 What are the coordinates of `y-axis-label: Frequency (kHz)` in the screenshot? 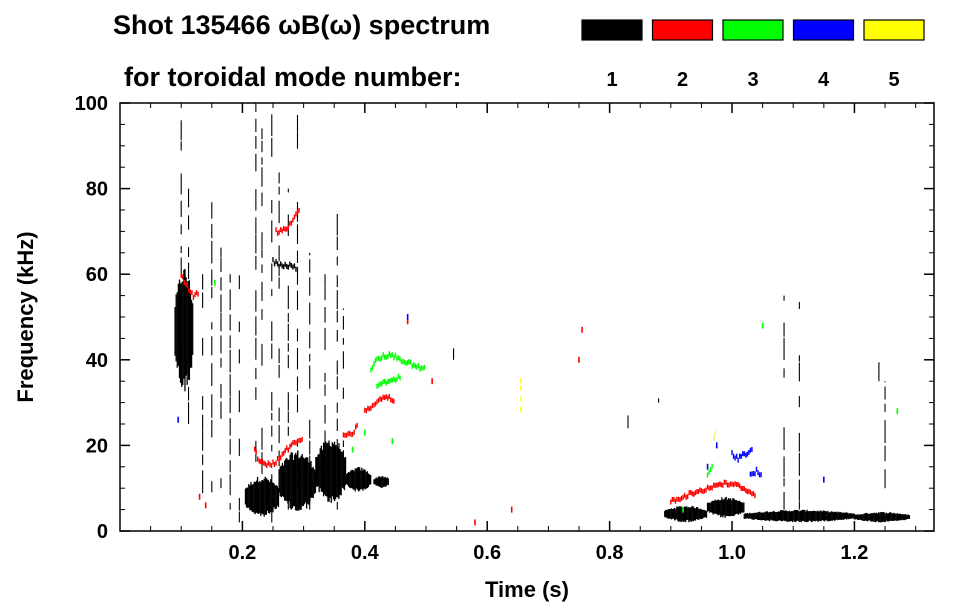 It's located at (25, 316).